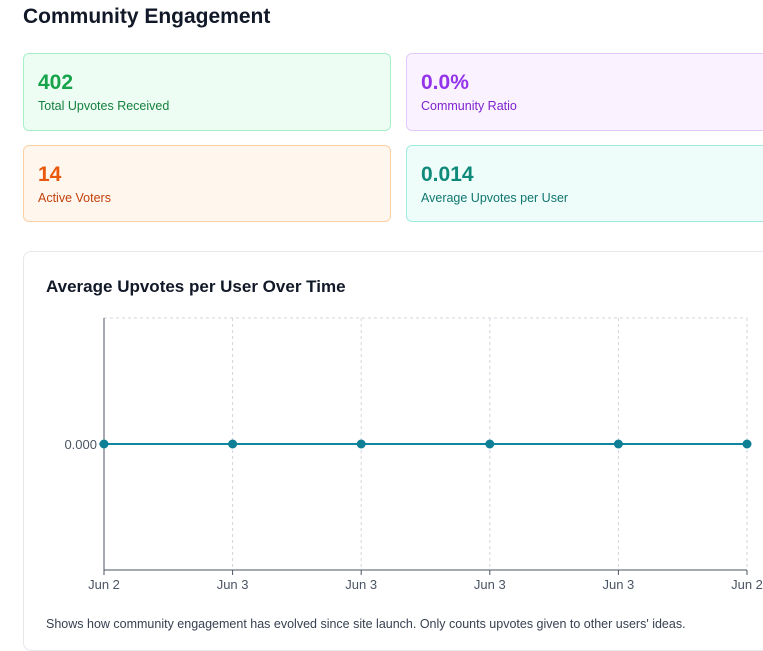  Describe the element at coordinates (56, 82) in the screenshot. I see `total-upvotes-value: 402` at that location.